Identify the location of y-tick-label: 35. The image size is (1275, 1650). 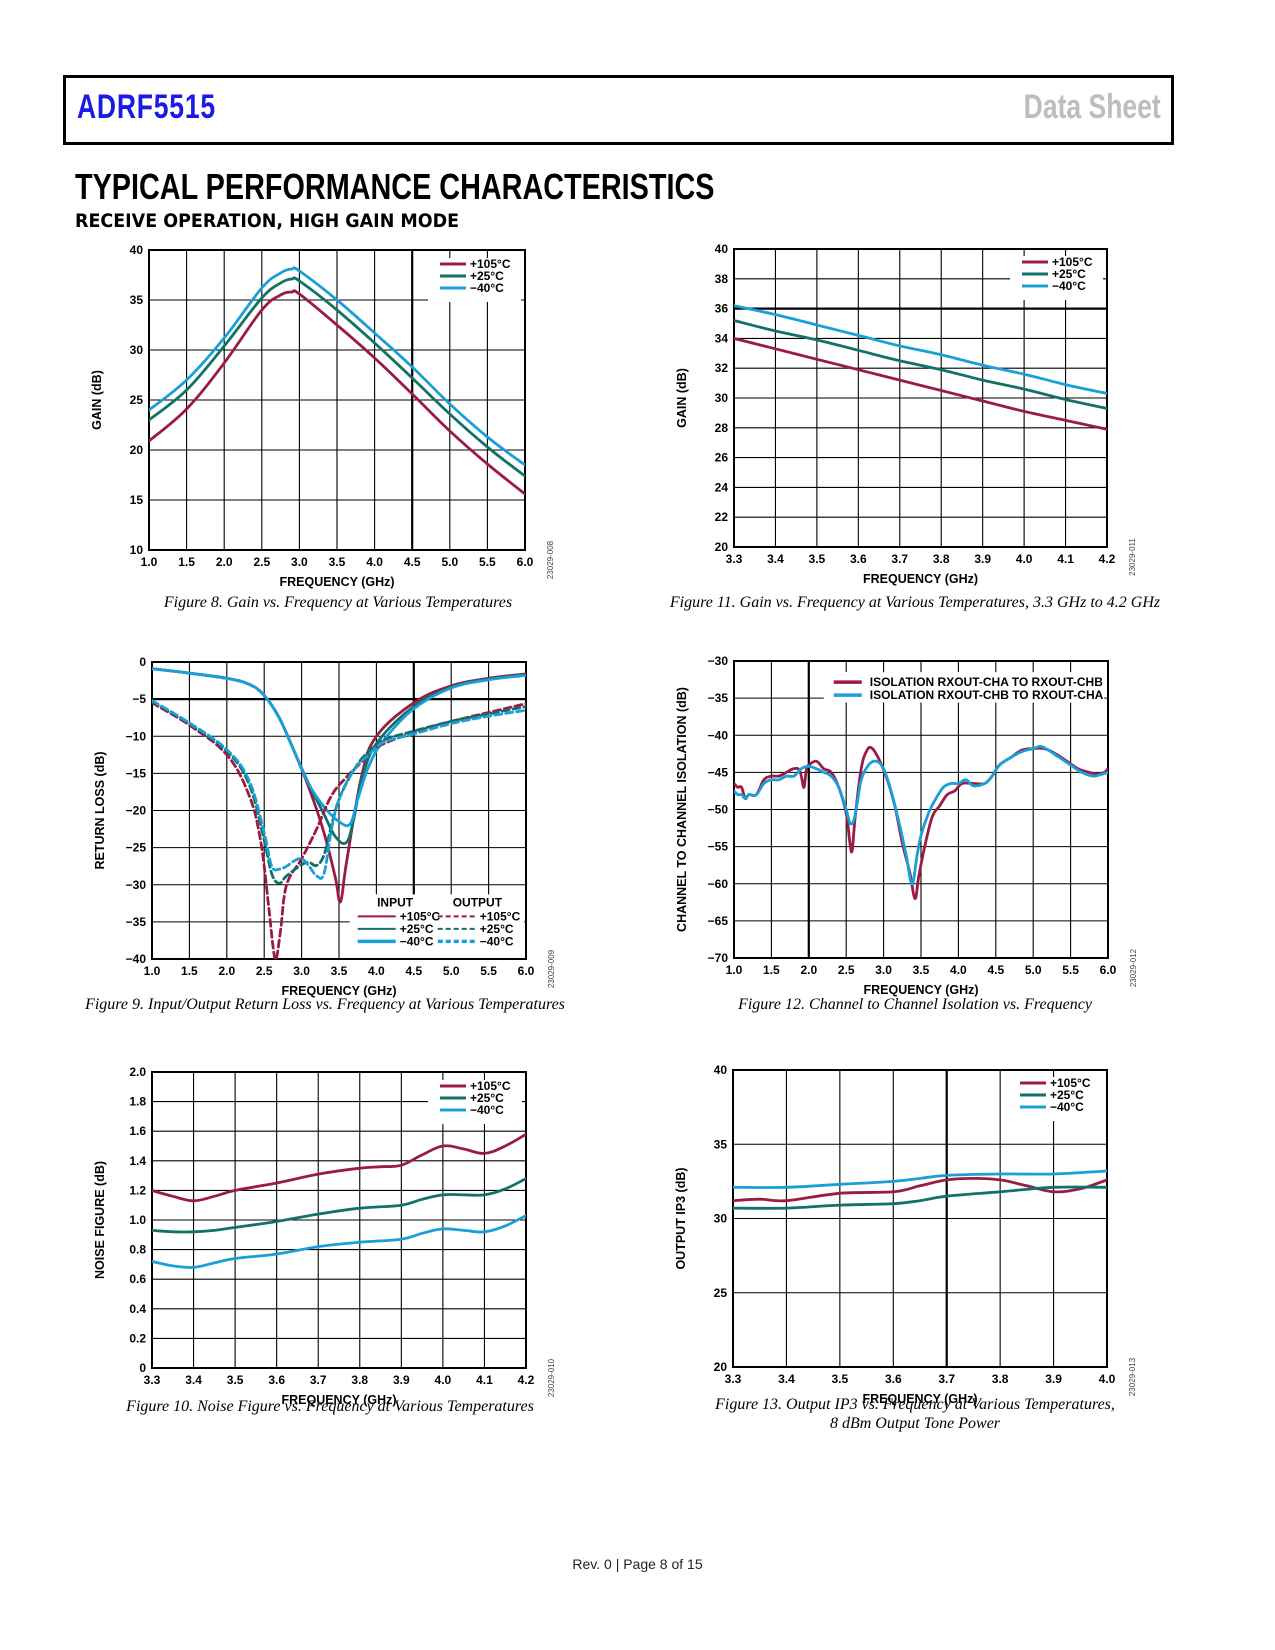
(137, 300).